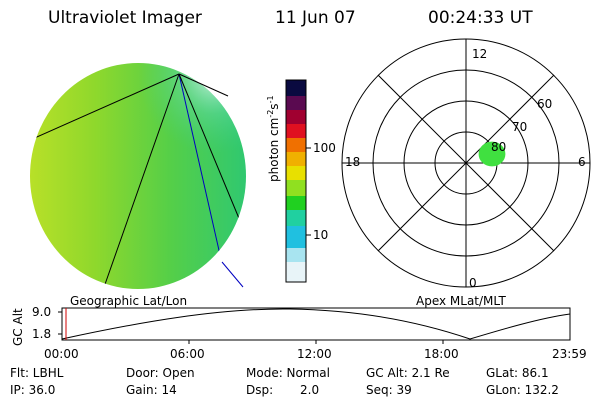 This screenshot has height=400, width=600. Describe the element at coordinates (273, 138) in the screenshot. I see `colorbar-label: photon cm-2s-1` at that location.